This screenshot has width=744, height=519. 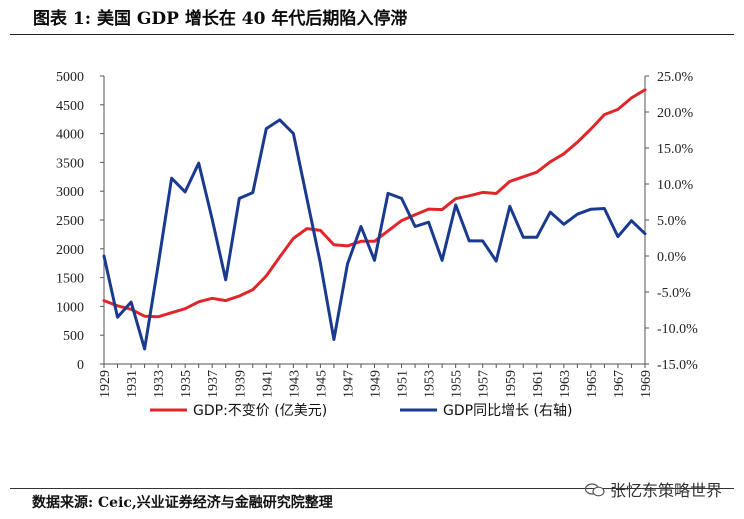 I want to click on x-tick-label: 1937, so click(x=213, y=384).